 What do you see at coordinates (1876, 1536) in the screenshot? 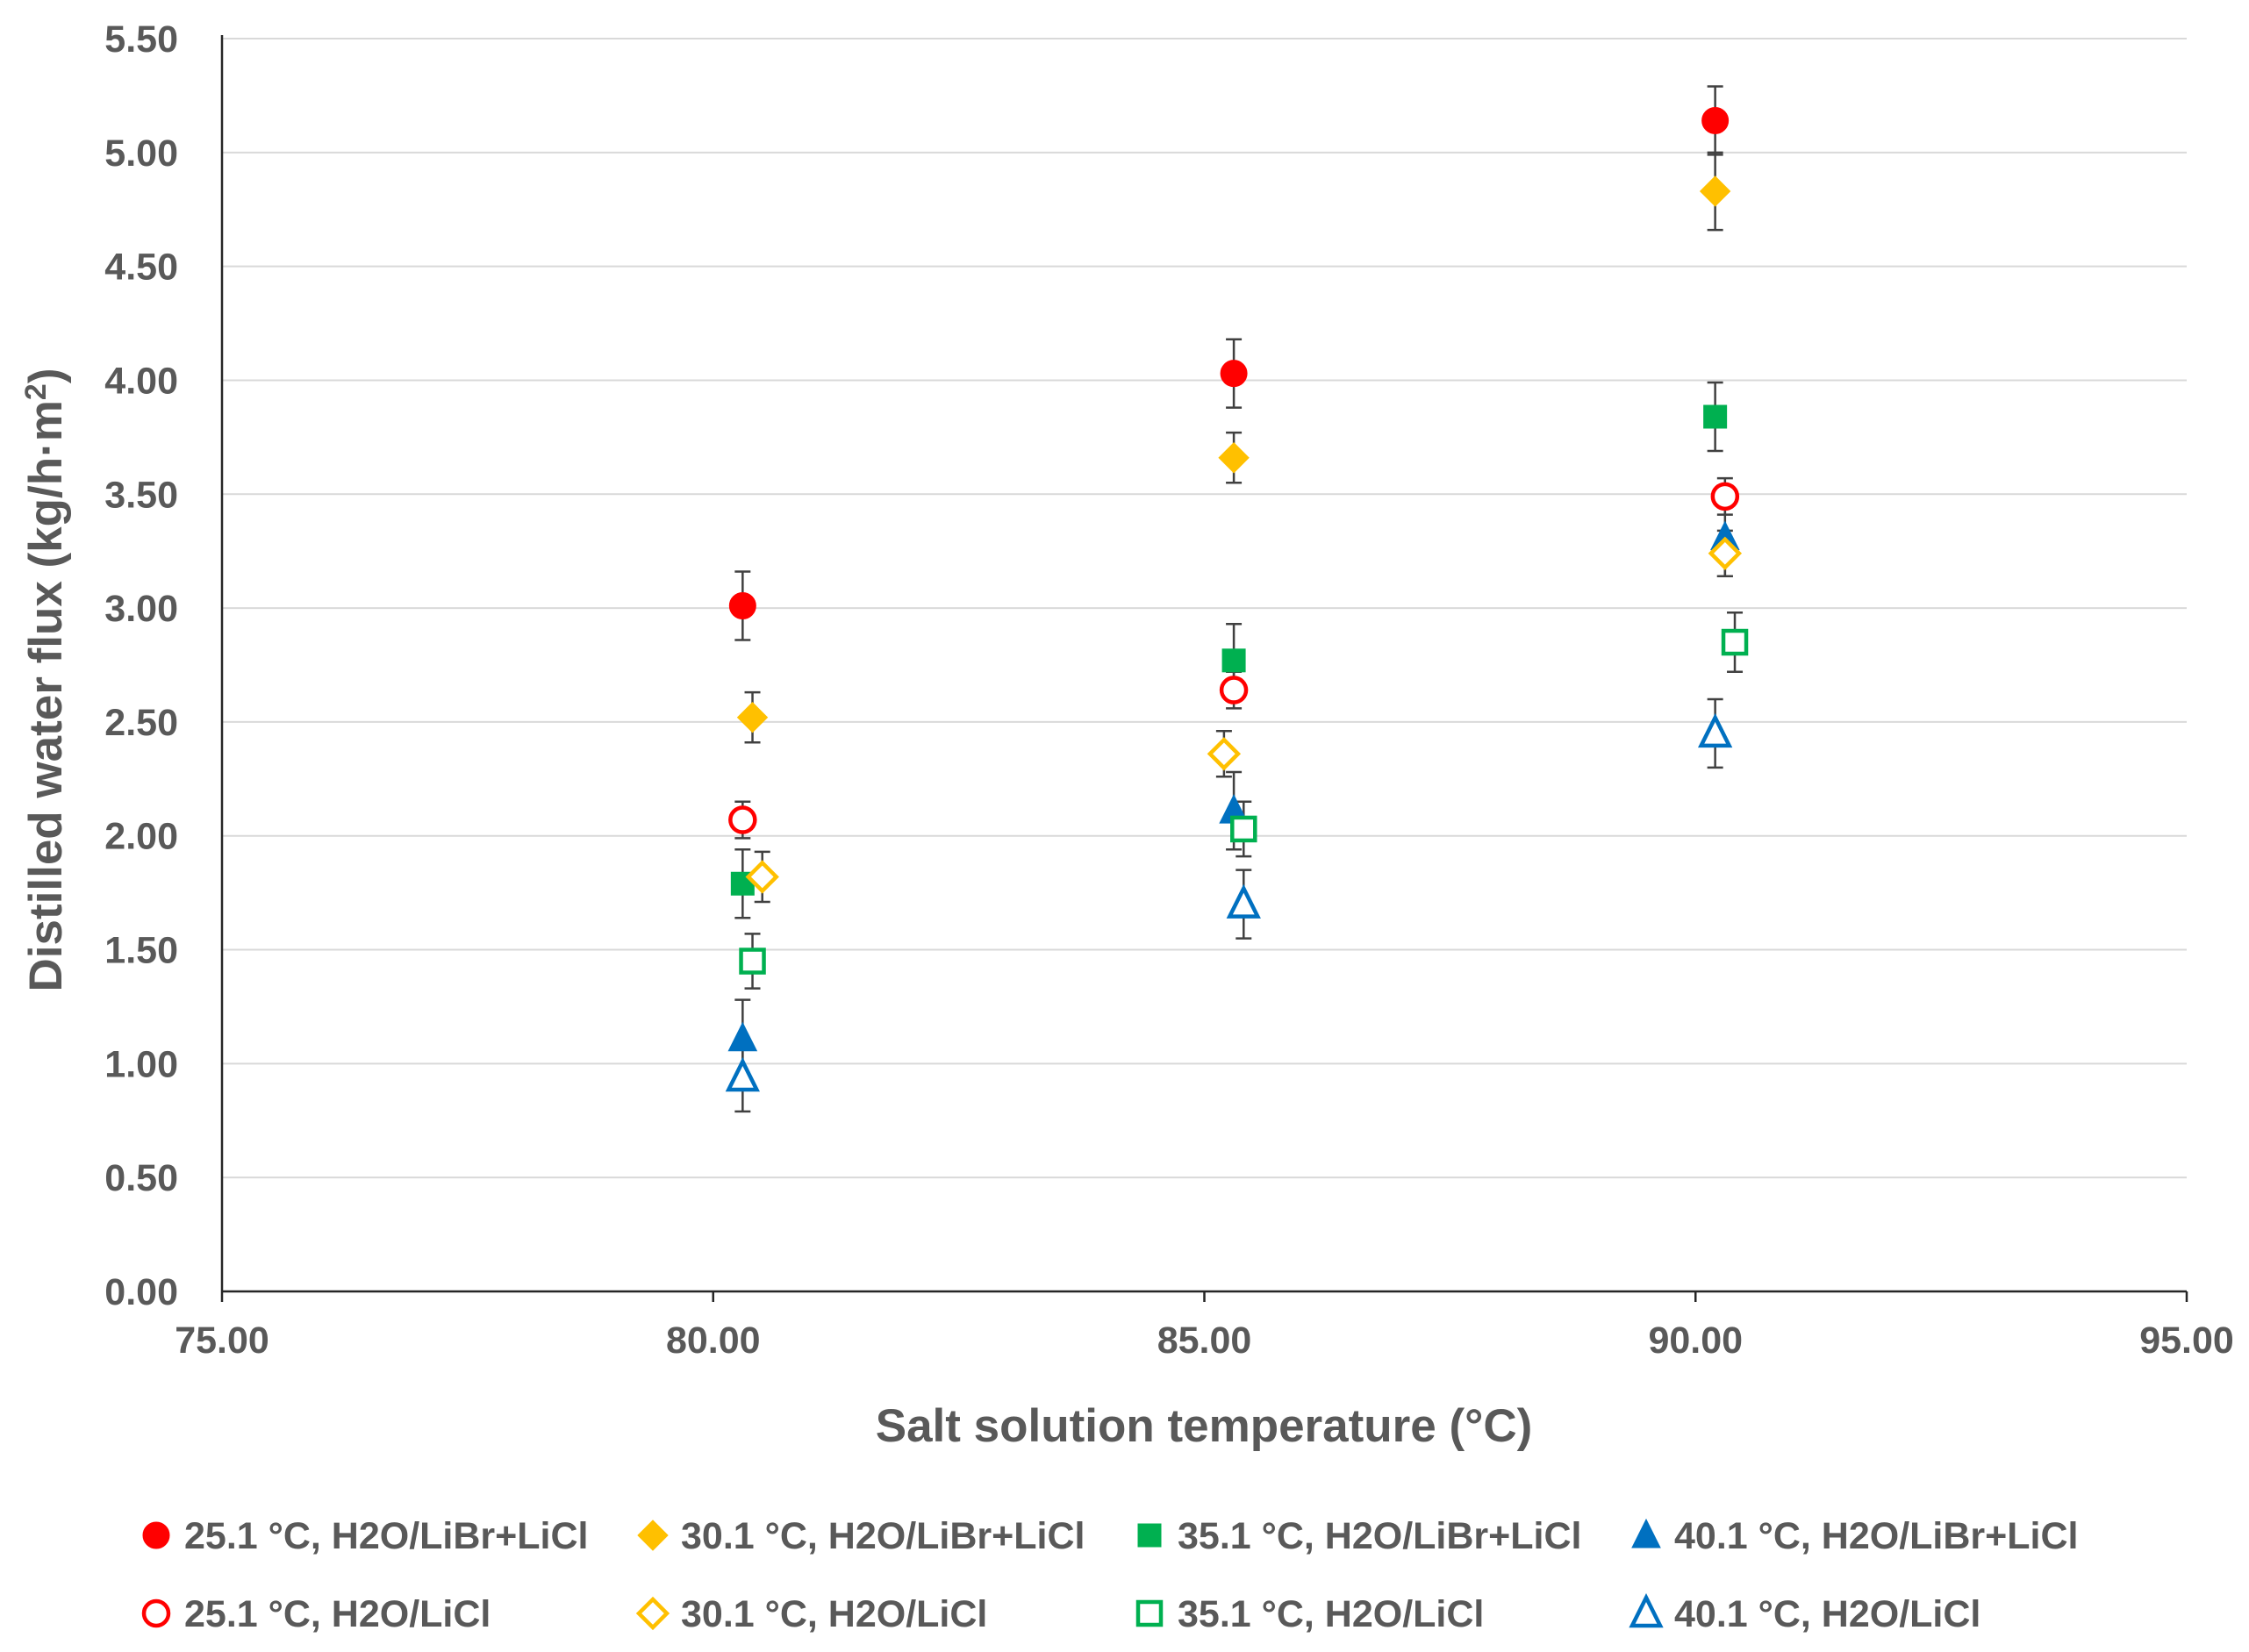
I see `legend-label-3: 40.1 °C, H2O/LiBr+LiCl` at bounding box center [1876, 1536].